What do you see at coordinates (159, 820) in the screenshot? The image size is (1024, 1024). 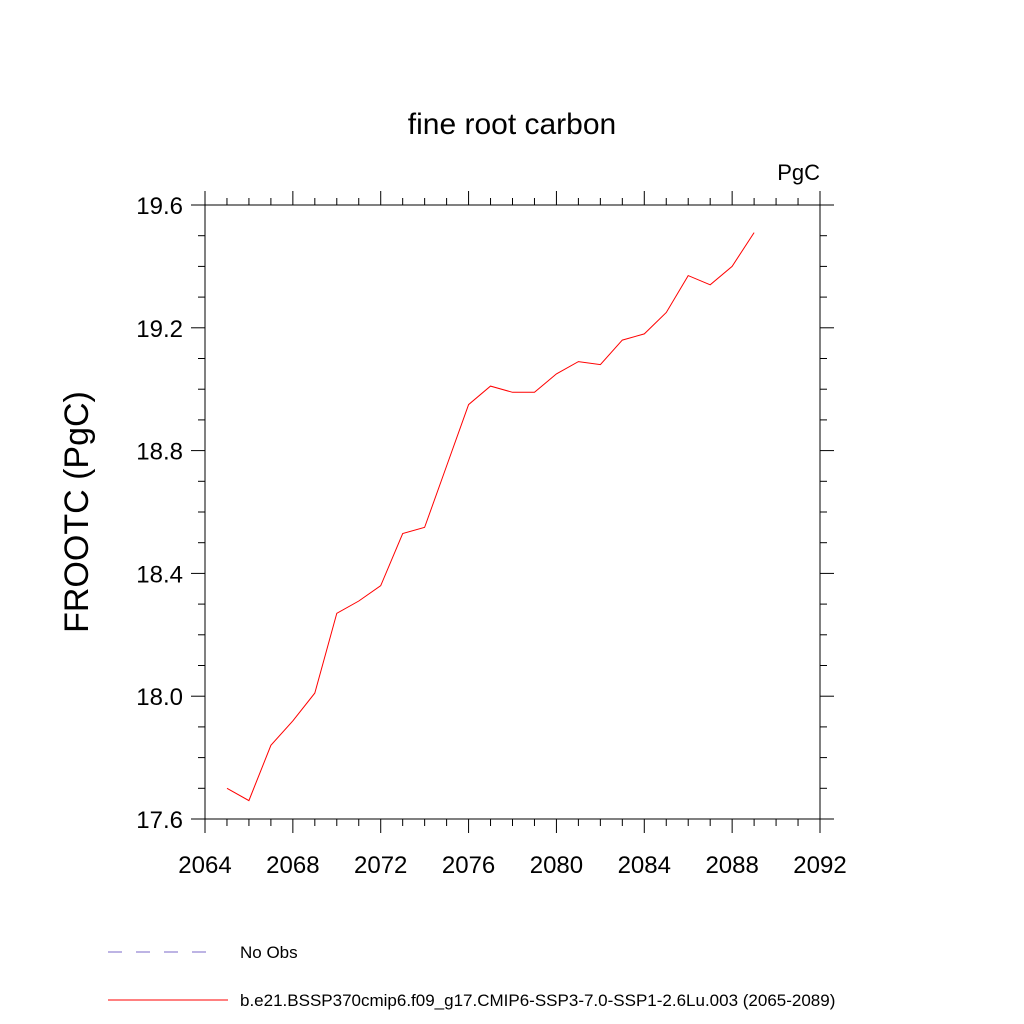 I see `y-tick-label: 17.6` at bounding box center [159, 820].